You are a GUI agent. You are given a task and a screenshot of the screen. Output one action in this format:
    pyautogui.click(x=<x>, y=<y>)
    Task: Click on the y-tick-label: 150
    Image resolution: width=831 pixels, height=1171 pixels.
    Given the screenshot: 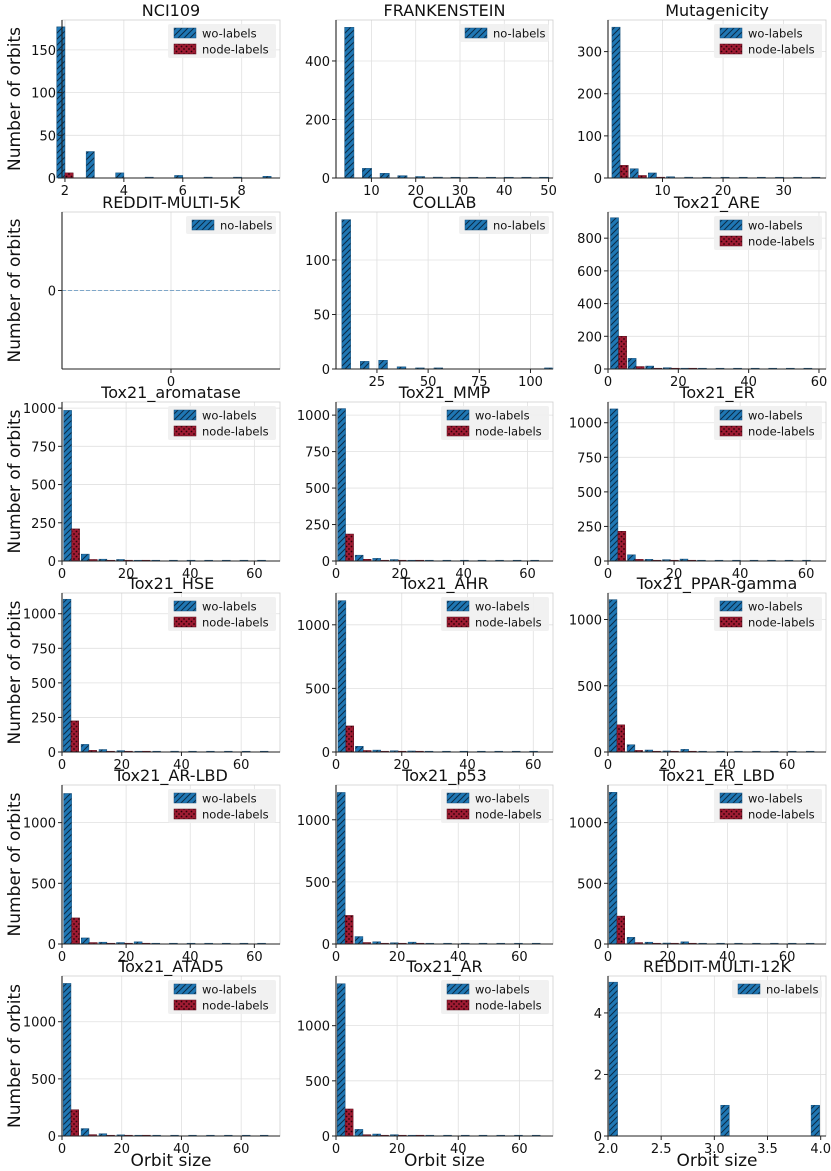 What is the action you would take?
    pyautogui.click(x=43, y=51)
    